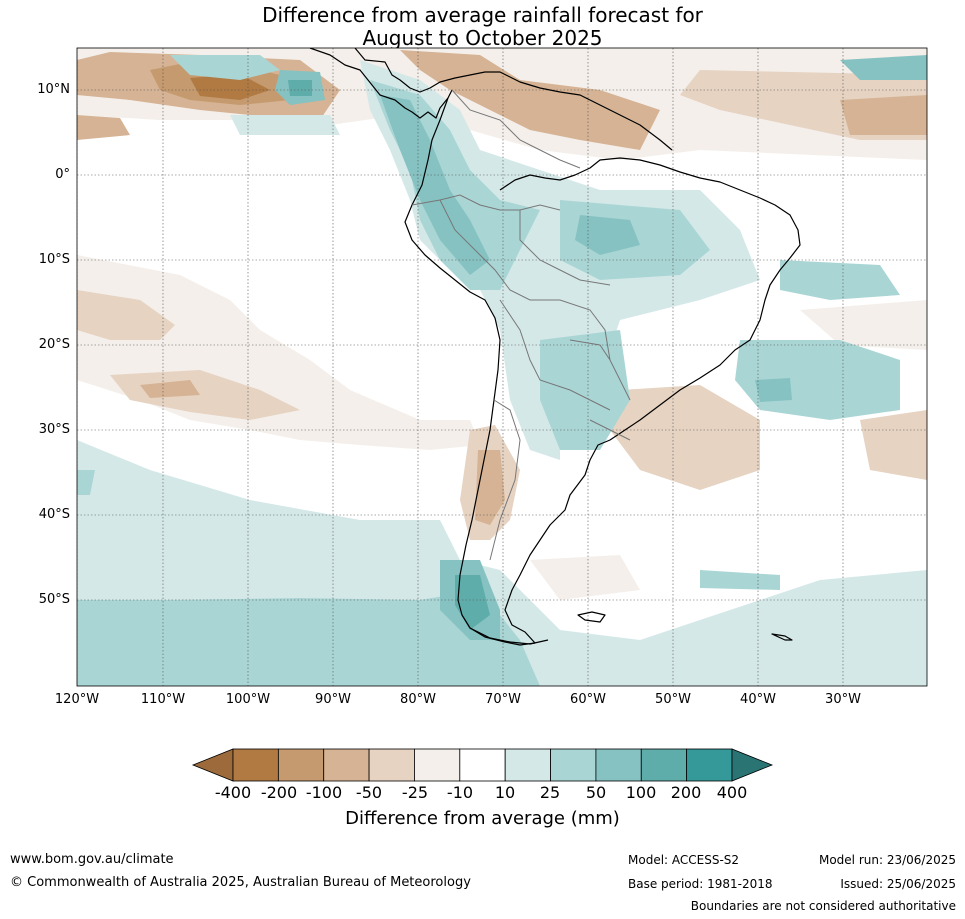  I want to click on lat-label-20s: 20°S, so click(54, 344).